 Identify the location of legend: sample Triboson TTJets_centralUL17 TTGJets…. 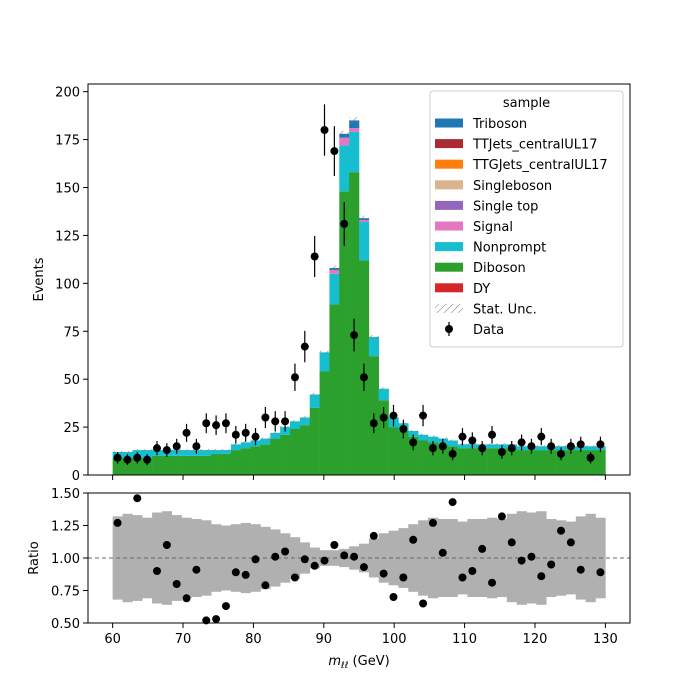
(526, 219).